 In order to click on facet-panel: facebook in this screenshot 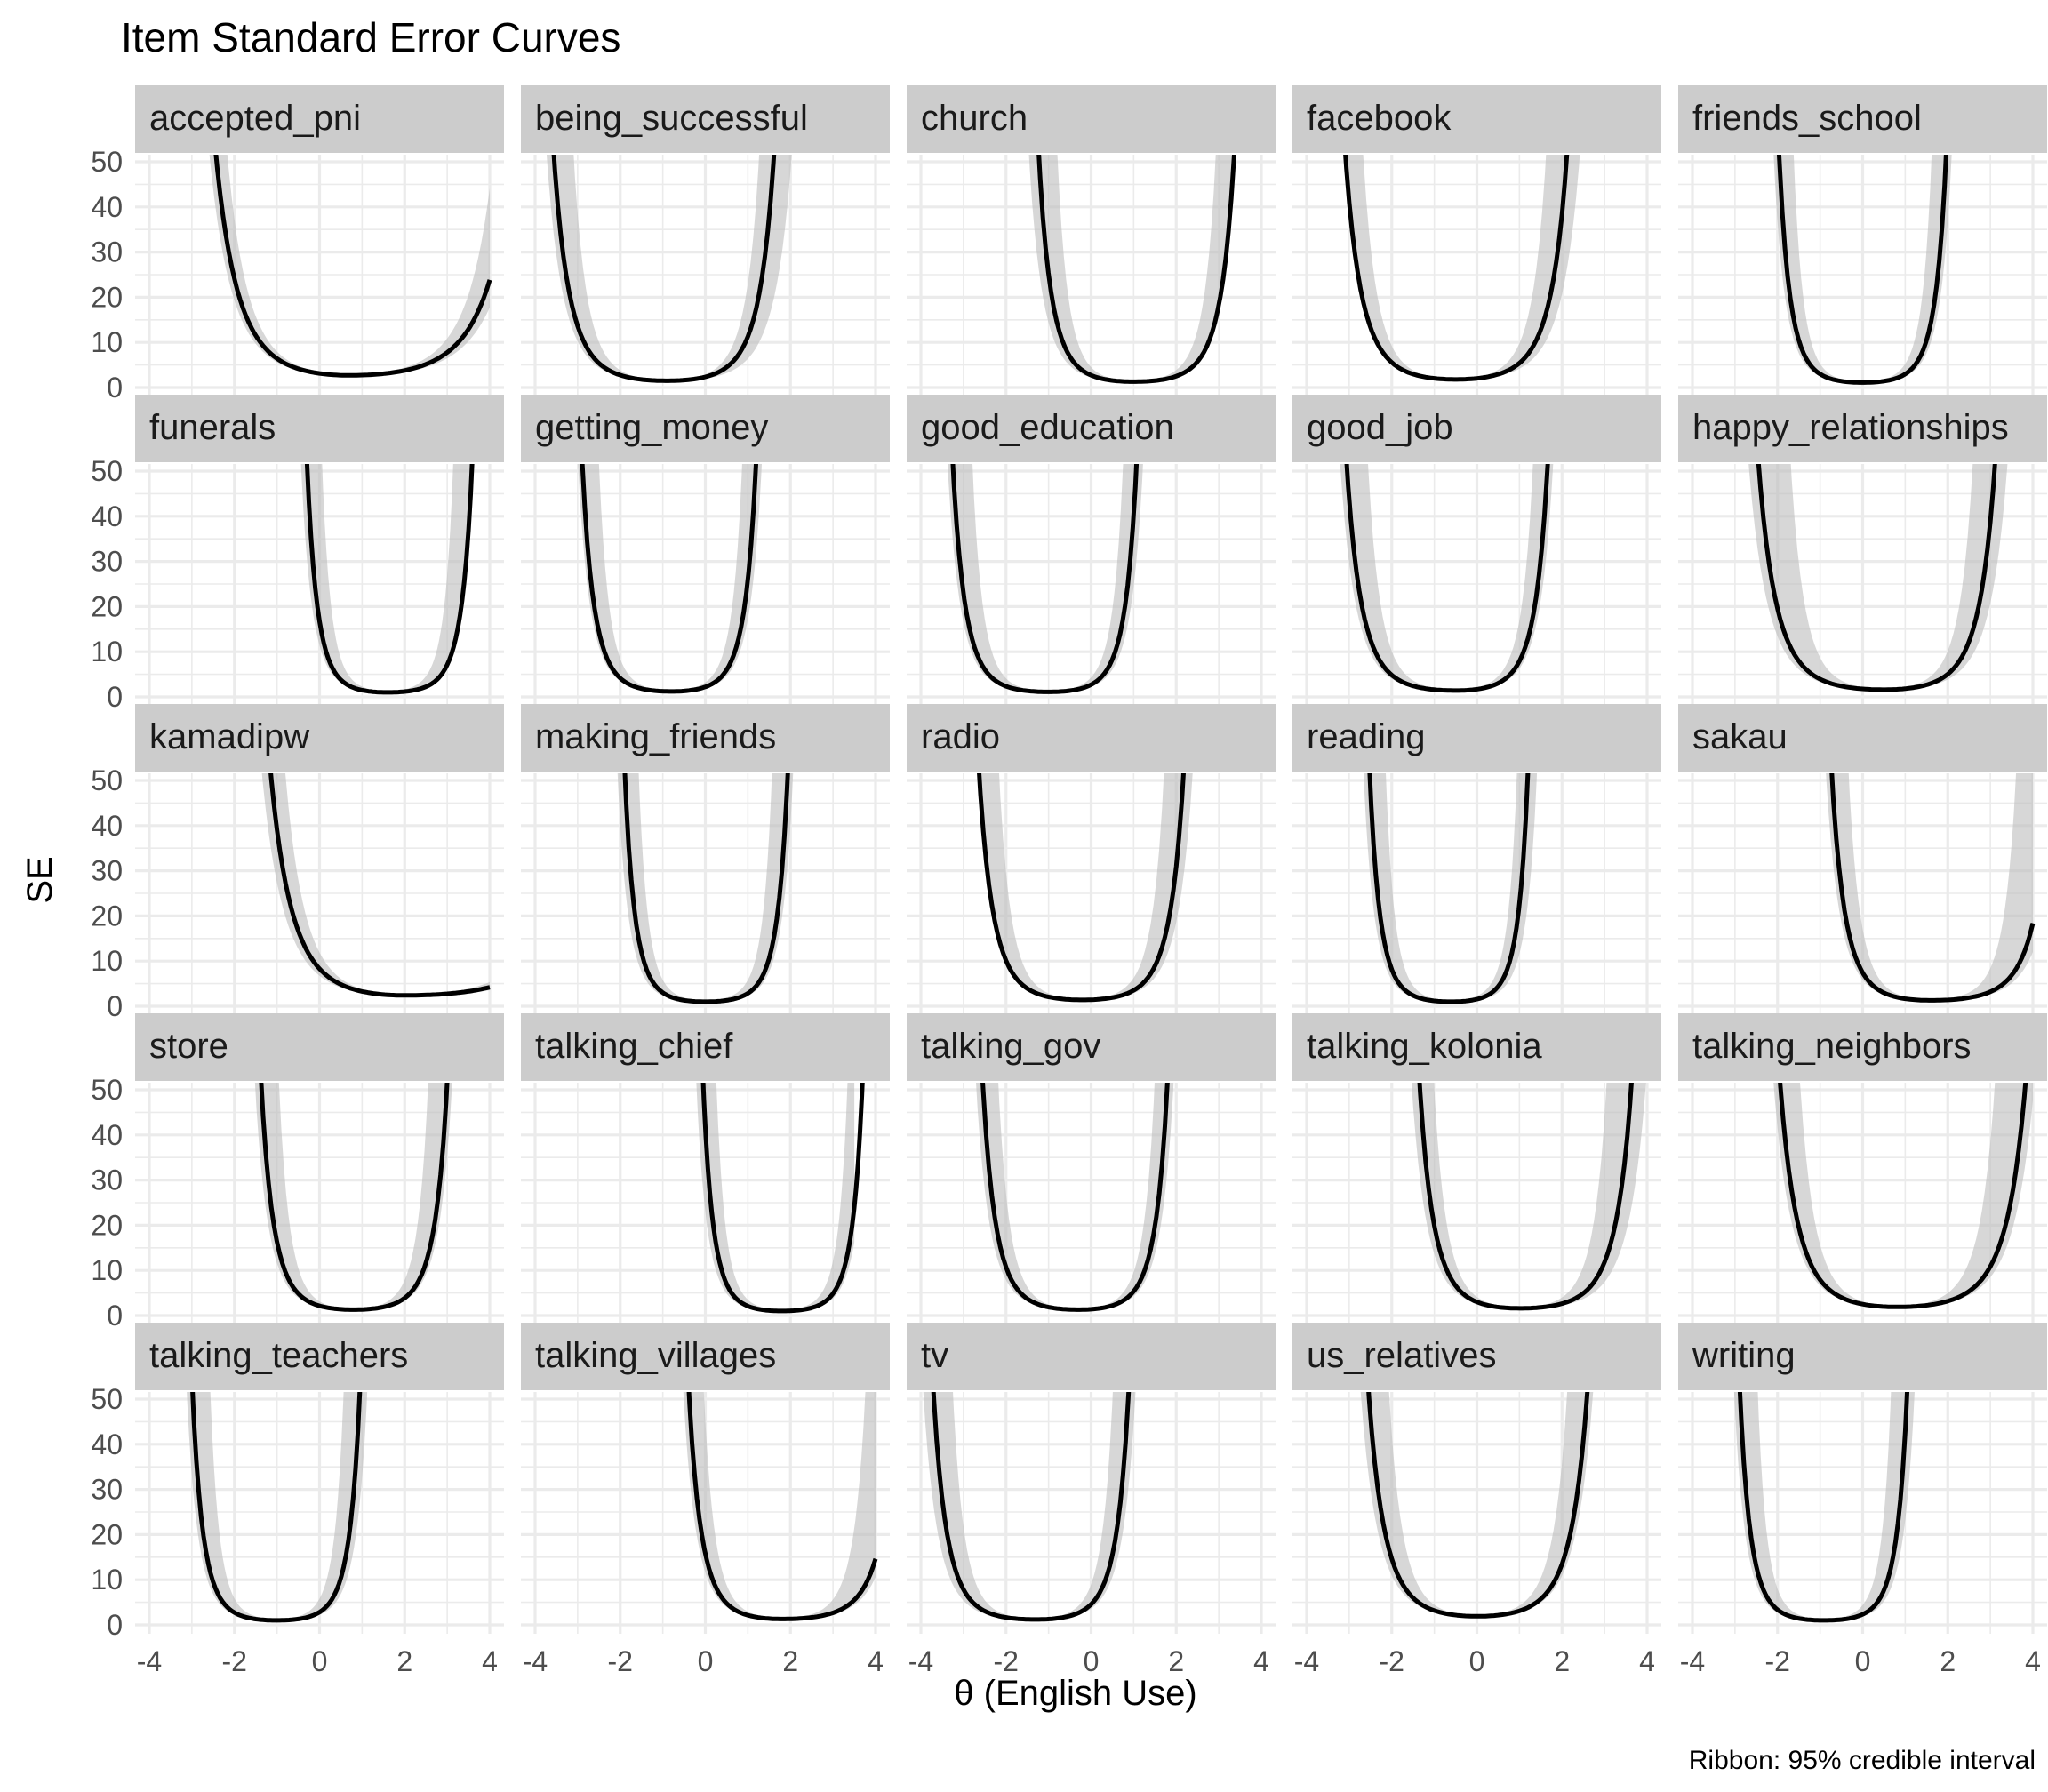, I will do `click(1476, 240)`.